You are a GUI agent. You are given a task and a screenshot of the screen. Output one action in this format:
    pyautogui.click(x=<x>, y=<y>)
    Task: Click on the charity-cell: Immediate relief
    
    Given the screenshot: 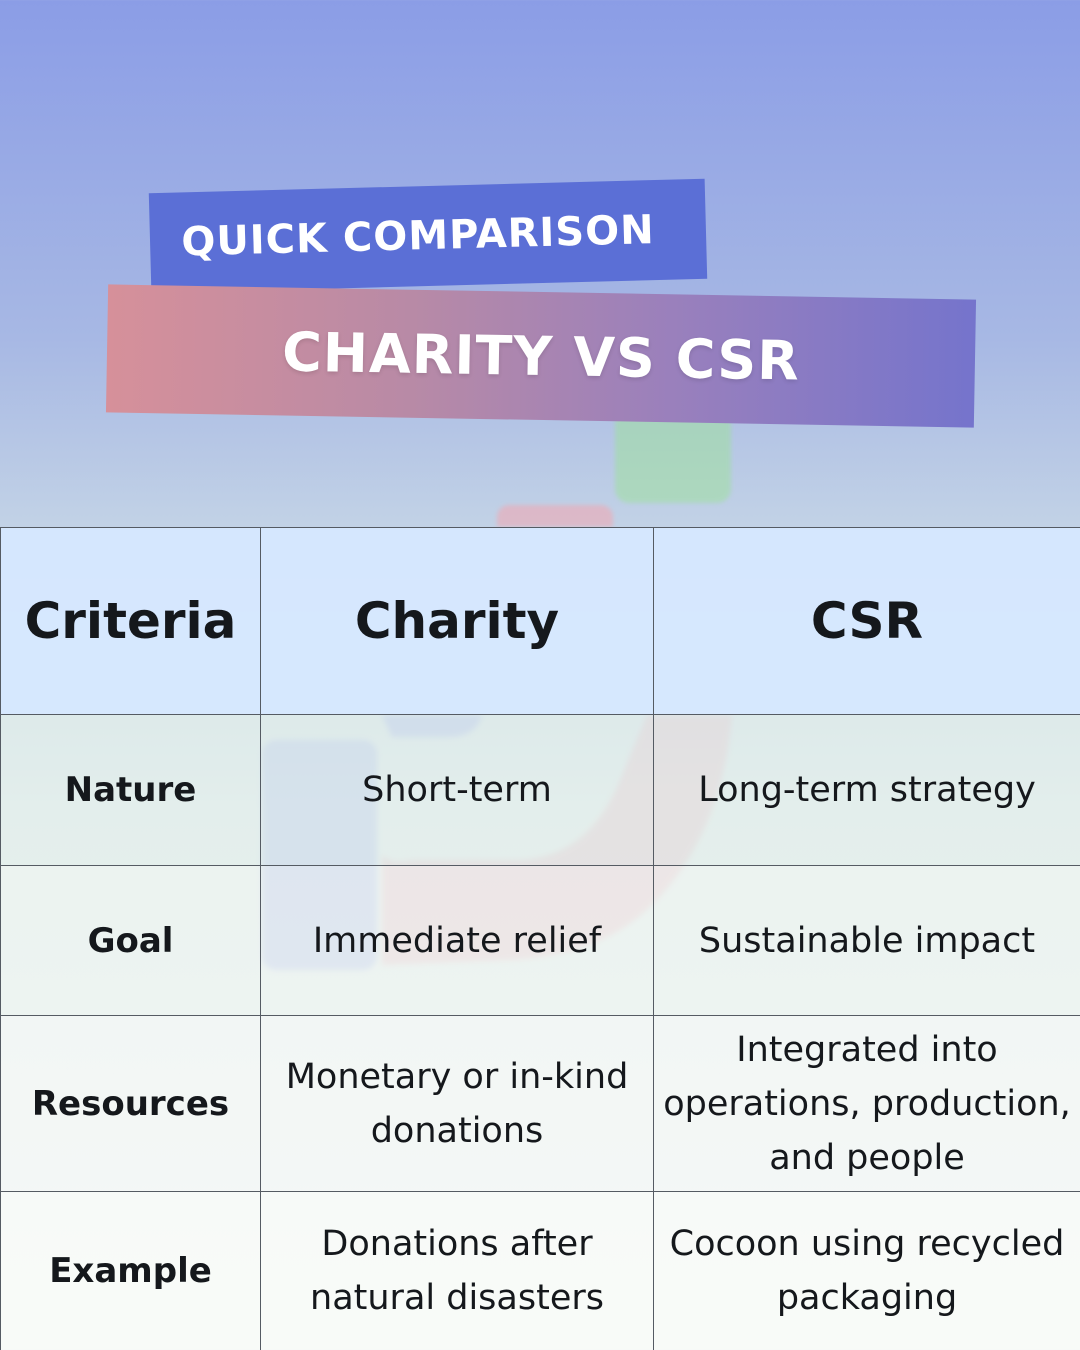 What is the action you would take?
    pyautogui.click(x=457, y=940)
    